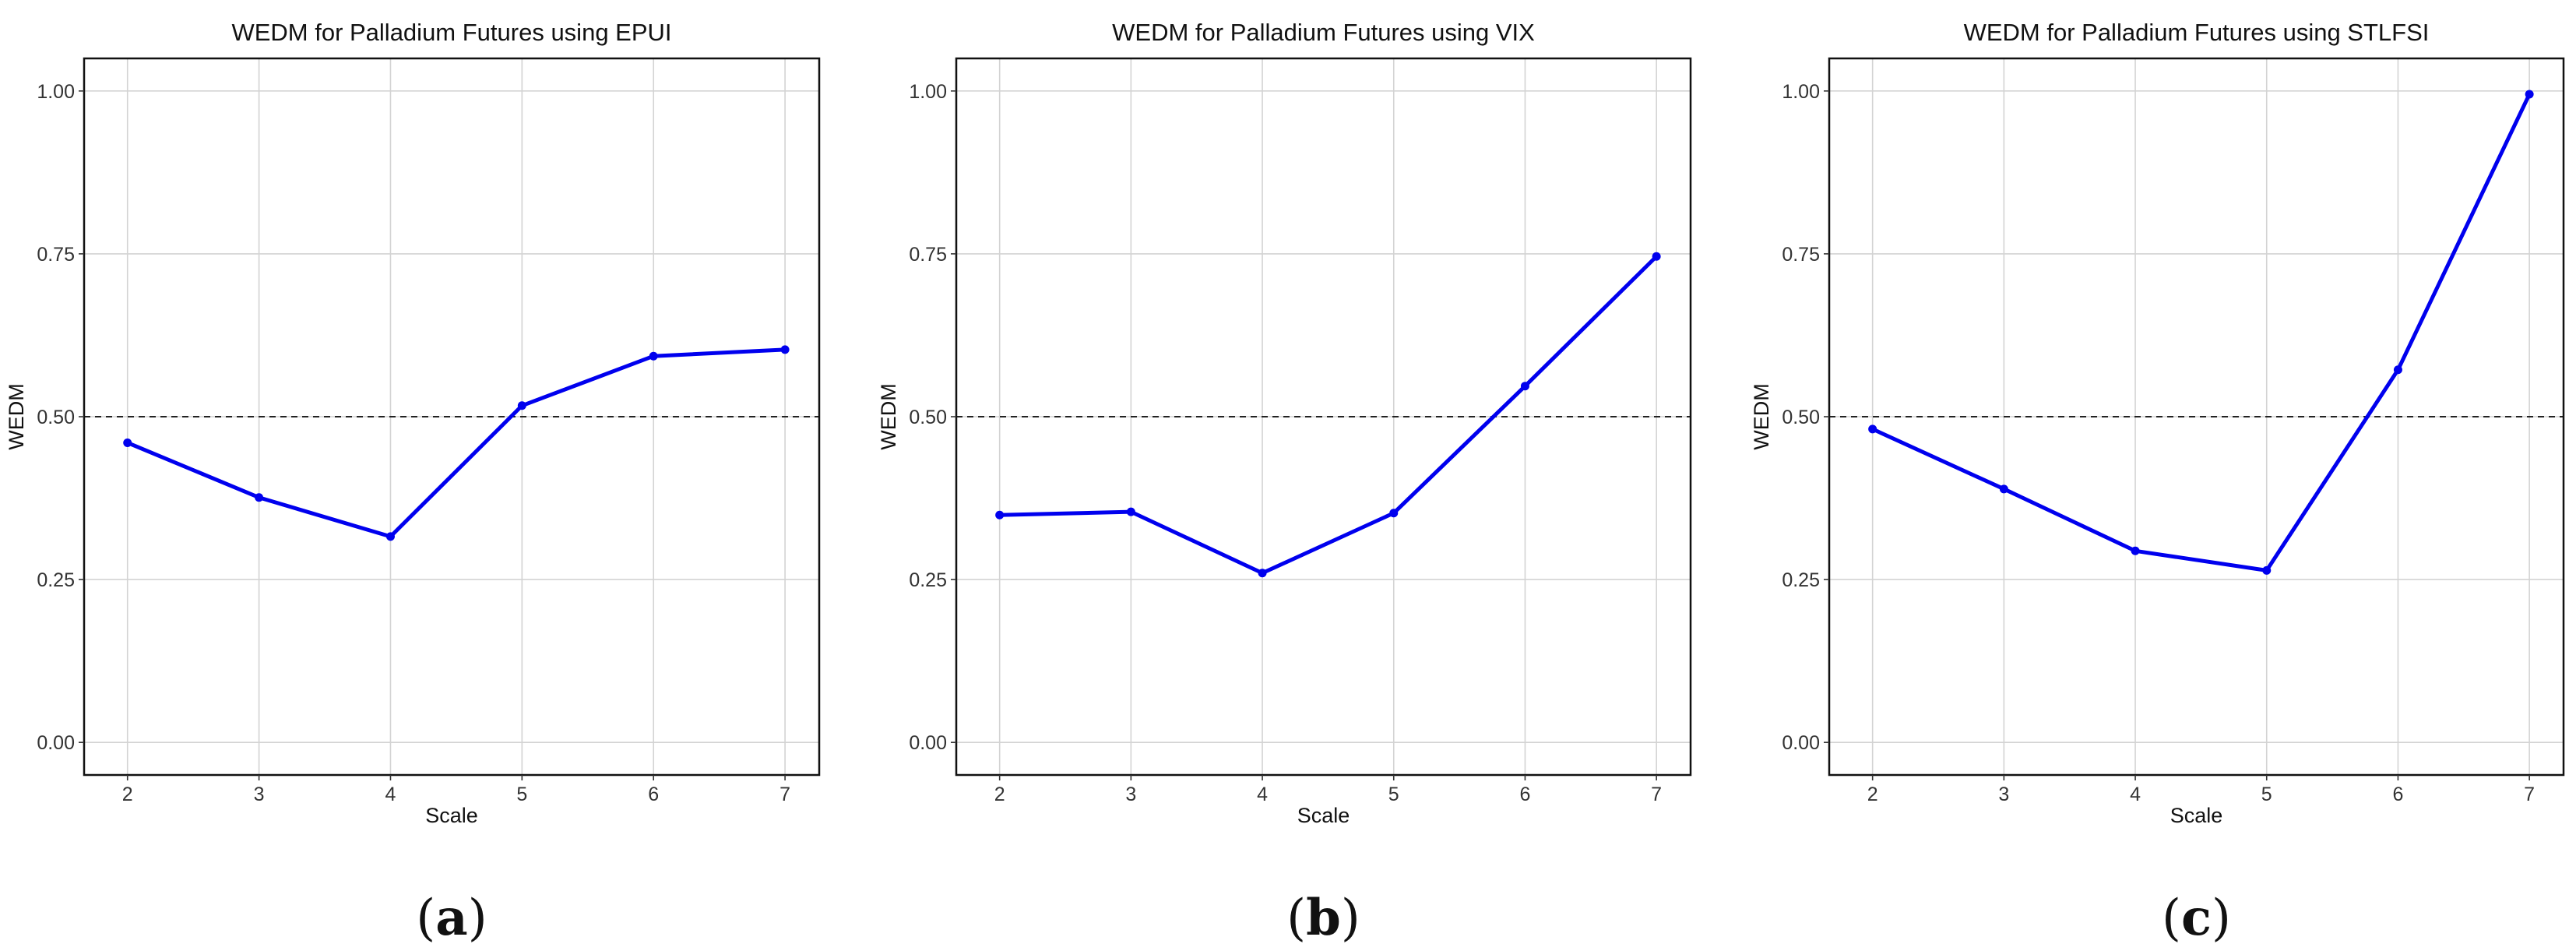 The width and height of the screenshot is (2576, 951). I want to click on panel-label-letter: b, so click(1323, 918).